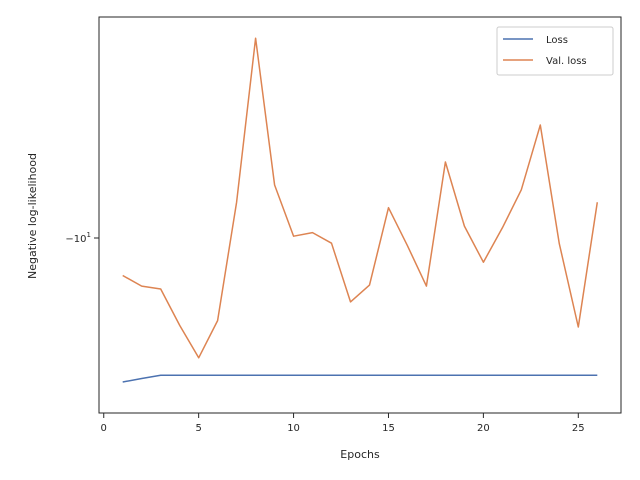 The image size is (640, 480). I want to click on x-tick-label: 15, so click(388, 428).